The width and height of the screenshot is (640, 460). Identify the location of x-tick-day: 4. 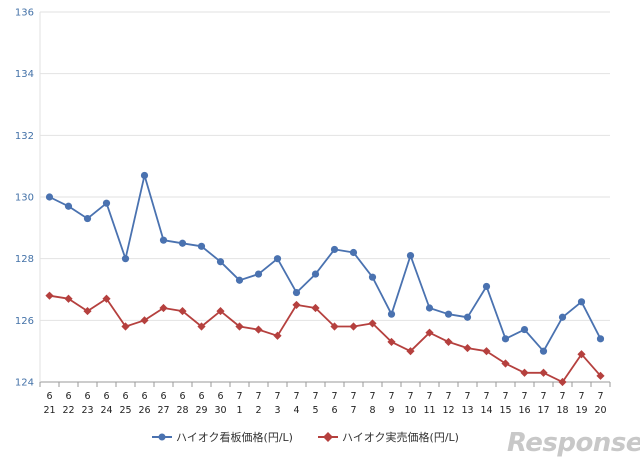
(296, 410).